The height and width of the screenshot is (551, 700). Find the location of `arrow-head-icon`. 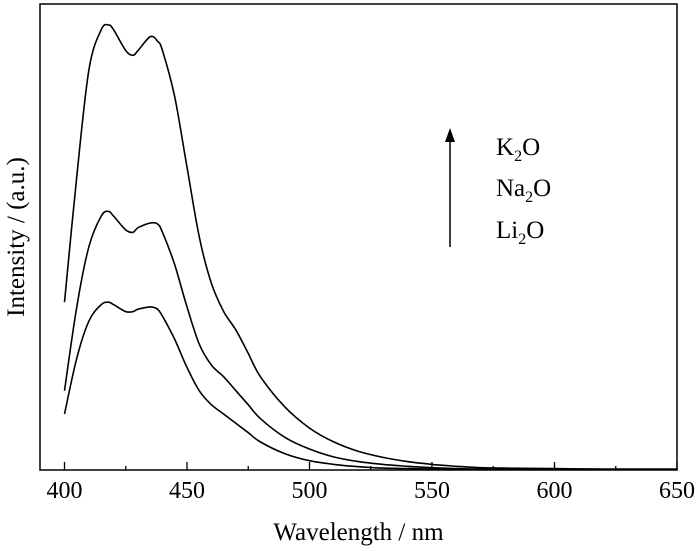

arrow-head-icon is located at coordinates (450, 135).